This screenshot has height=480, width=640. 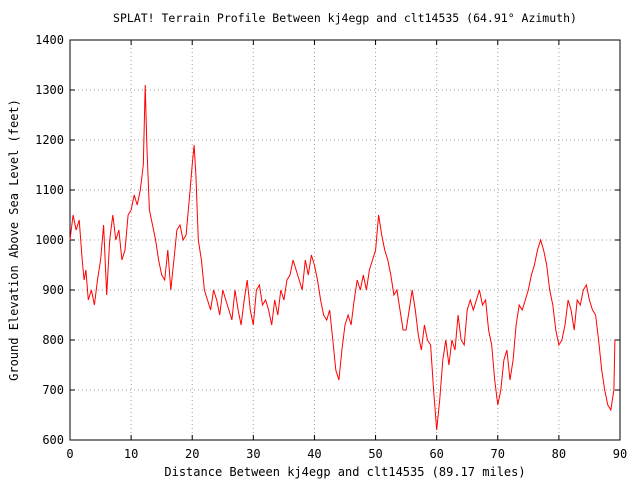 I want to click on x-tick-label: 70, so click(x=498, y=454).